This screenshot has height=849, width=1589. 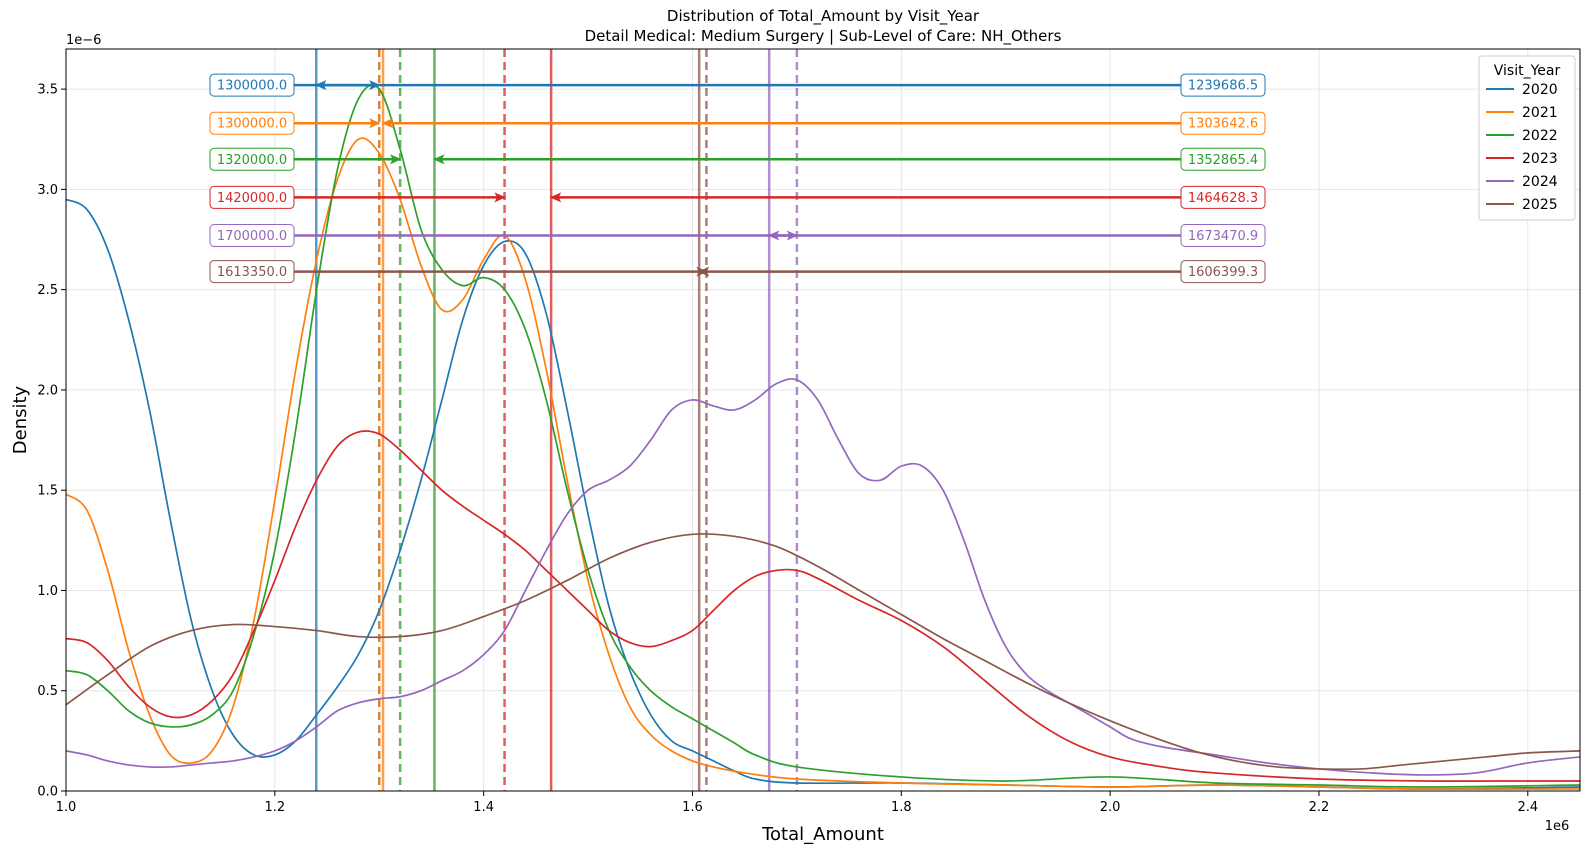 I want to click on legend-label-2020: 2020, so click(x=1540, y=90).